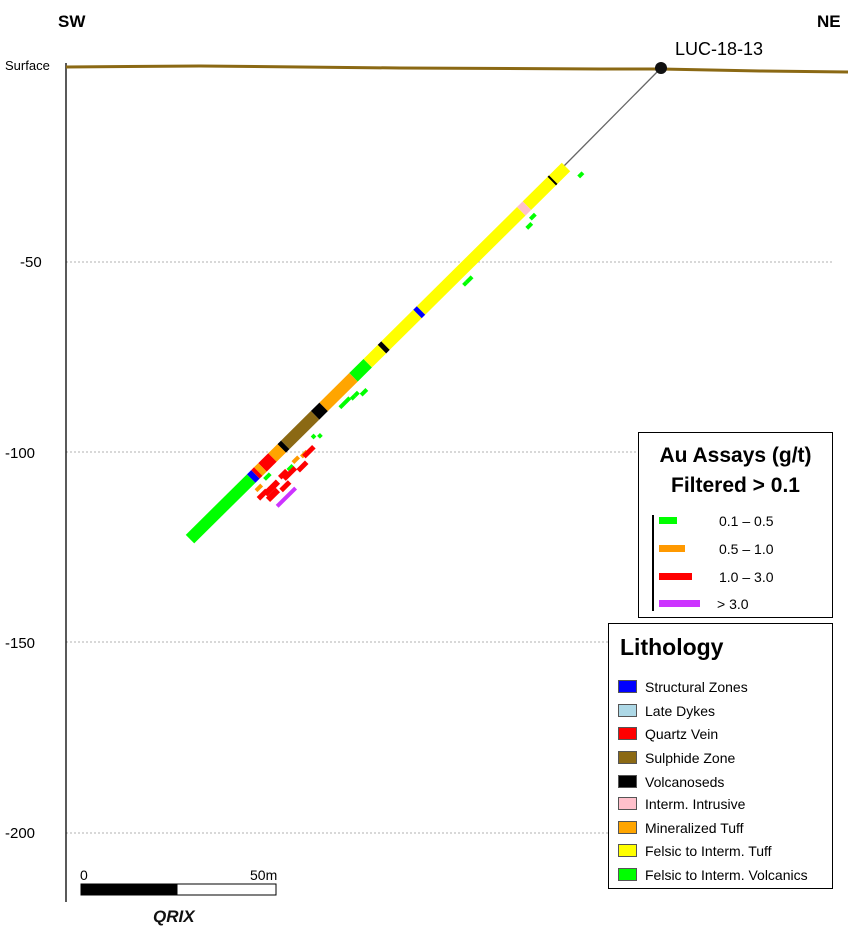  I want to click on lithology-legend-item: Quartz Vein, so click(723, 735).